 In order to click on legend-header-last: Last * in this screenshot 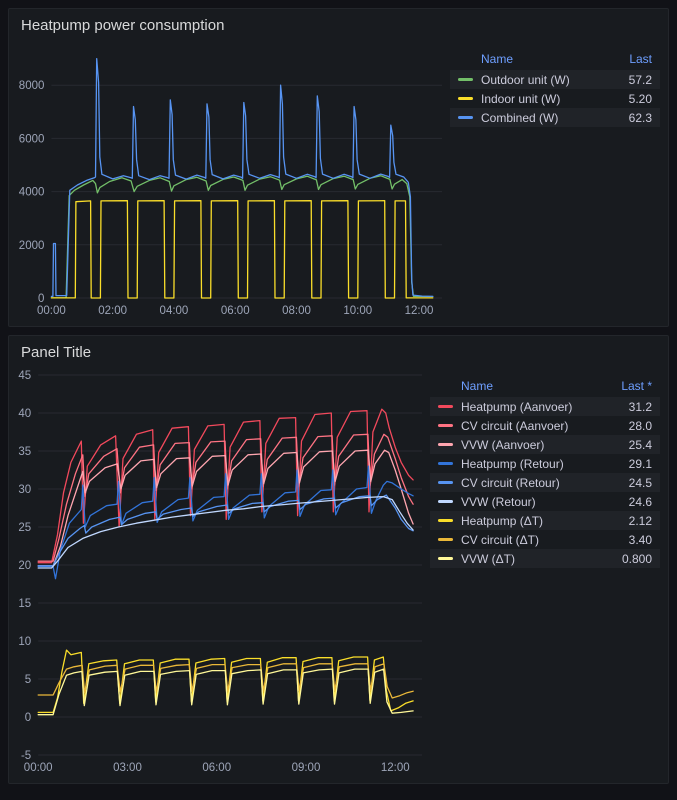, I will do `click(636, 386)`.